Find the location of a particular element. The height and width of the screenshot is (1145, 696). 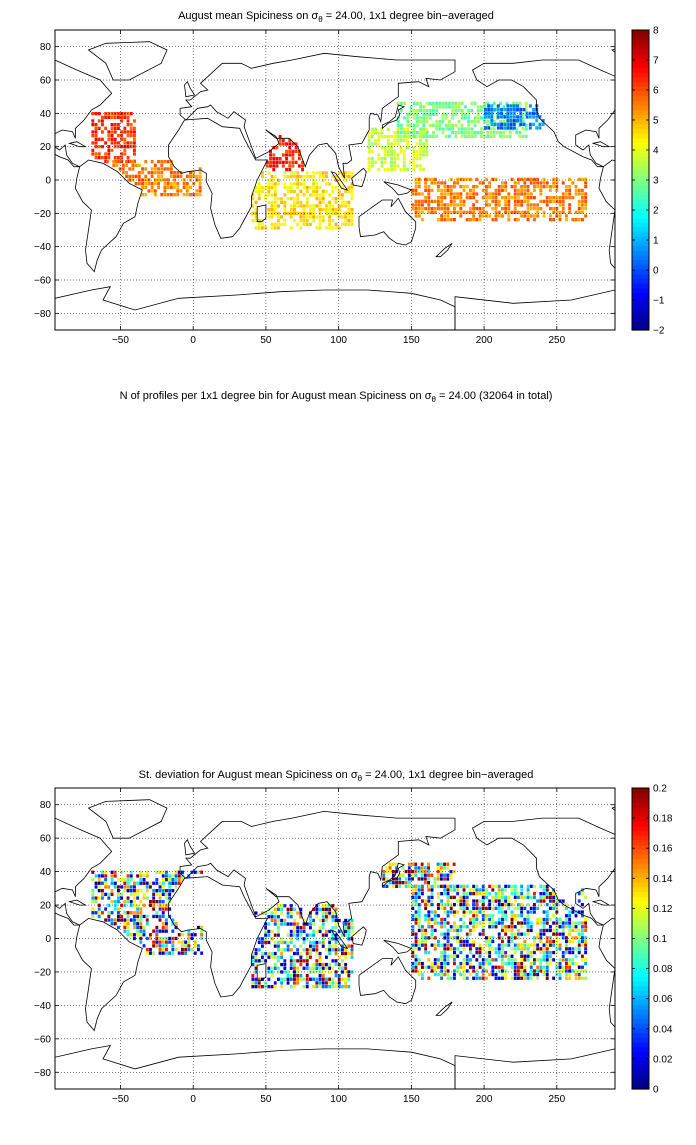

greenland-coastline is located at coordinates (613, 808).